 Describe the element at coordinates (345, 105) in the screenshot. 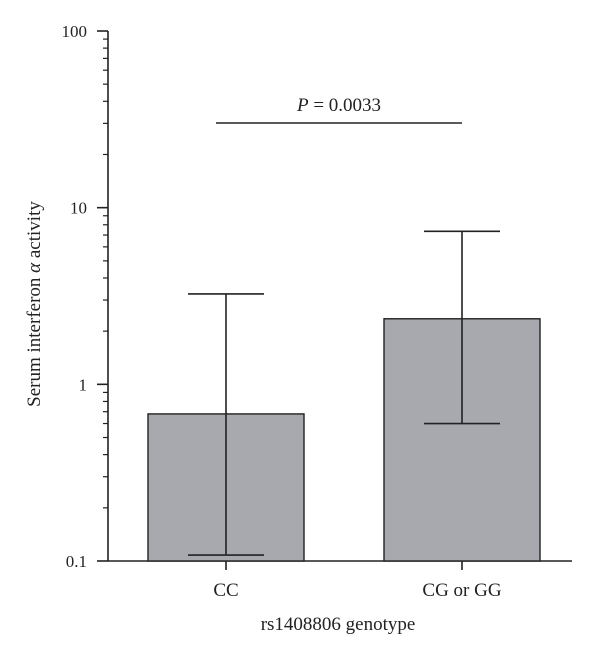

I see `p-value-text: = 0.0033` at that location.